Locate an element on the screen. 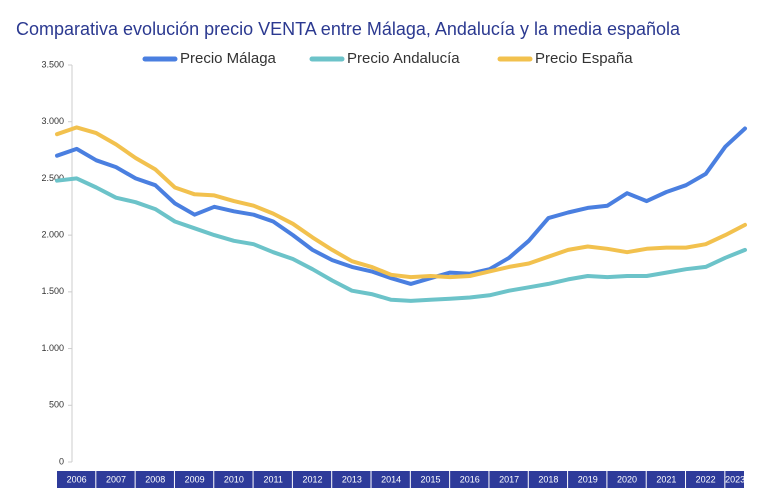 The width and height of the screenshot is (766, 501). x-tick-label: 2016 is located at coordinates (470, 479).